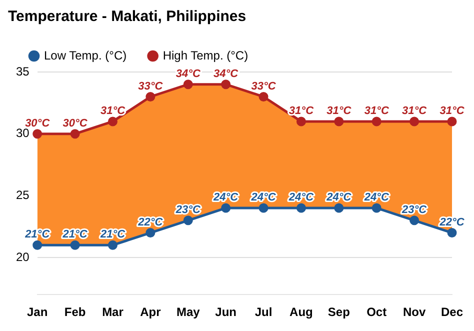 Image resolution: width=474 pixels, height=331 pixels. Describe the element at coordinates (37, 312) in the screenshot. I see `x-tick-label: Jan` at that location.